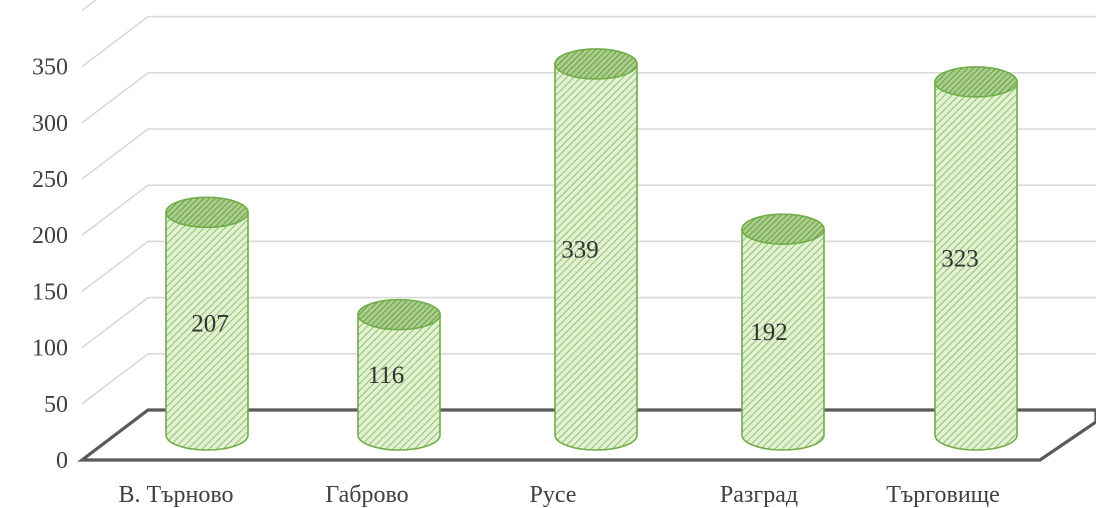 Image resolution: width=1096 pixels, height=508 pixels. I want to click on data-label: 116, so click(386, 375).